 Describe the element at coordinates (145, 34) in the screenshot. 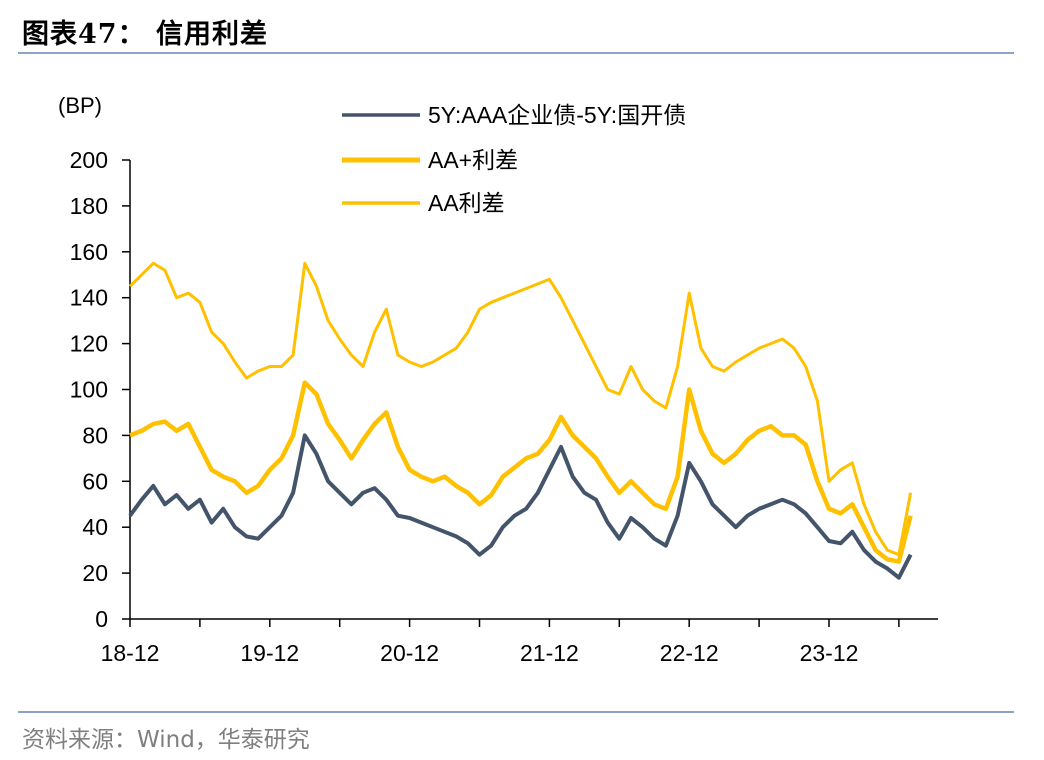

I see `chart-title: 图表47： 信用利差` at that location.